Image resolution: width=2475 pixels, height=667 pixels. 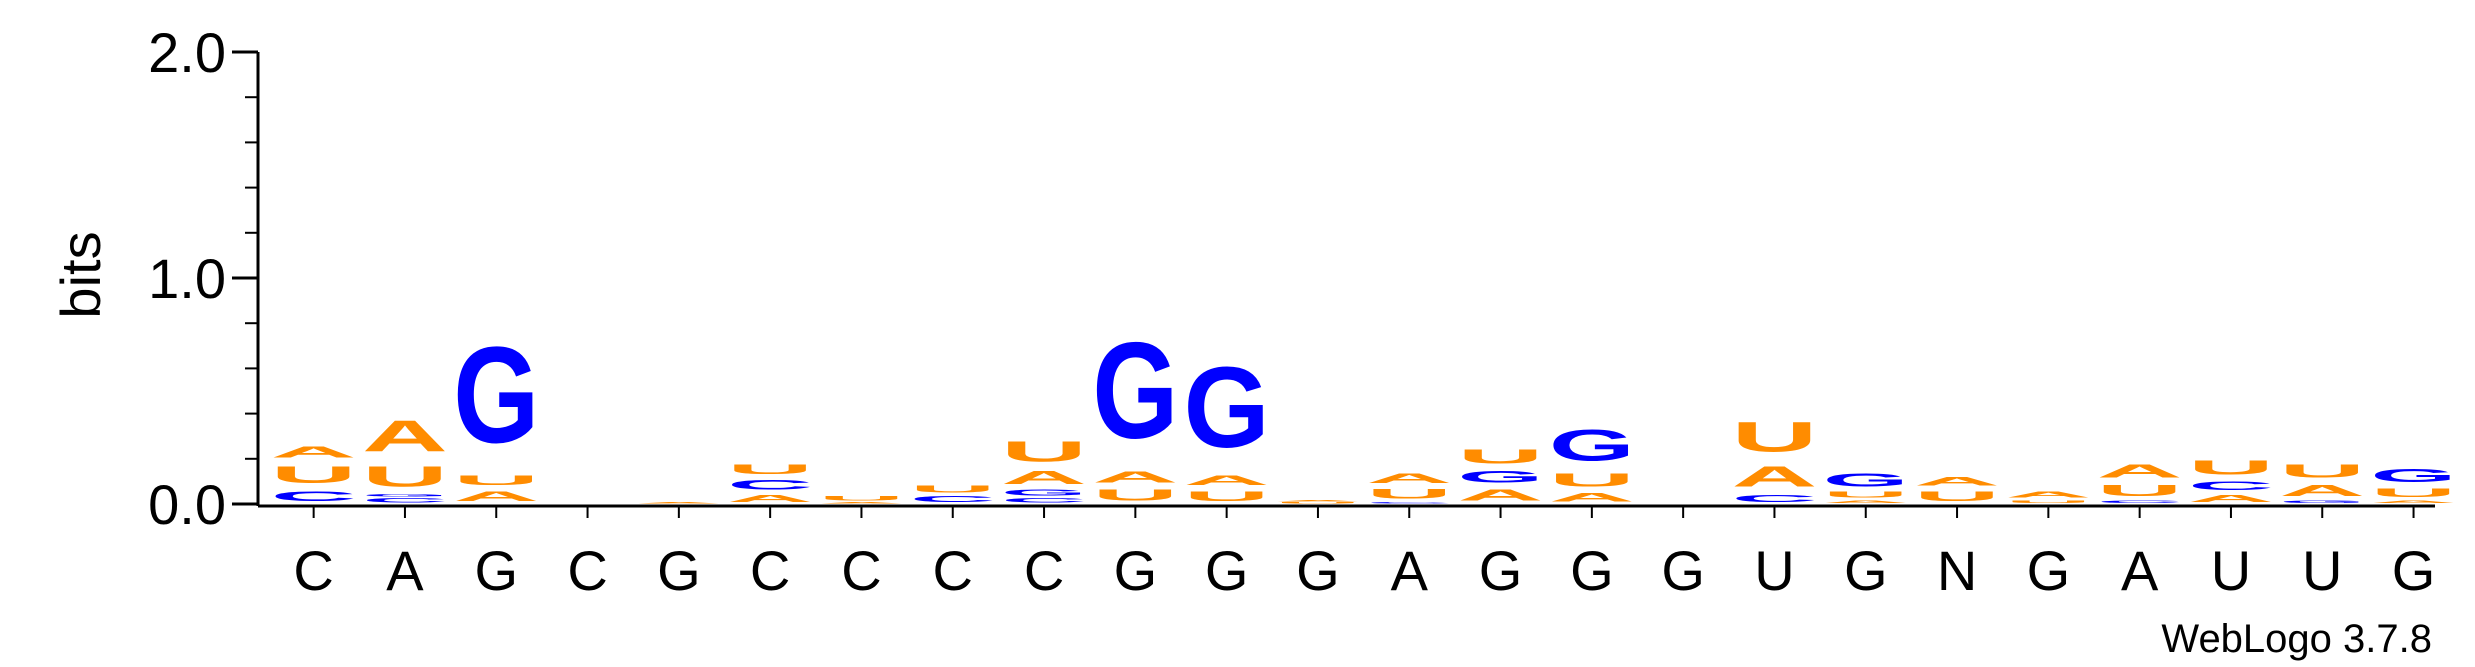 What do you see at coordinates (187, 504) in the screenshot?
I see `y-tick-label: 0.0` at bounding box center [187, 504].